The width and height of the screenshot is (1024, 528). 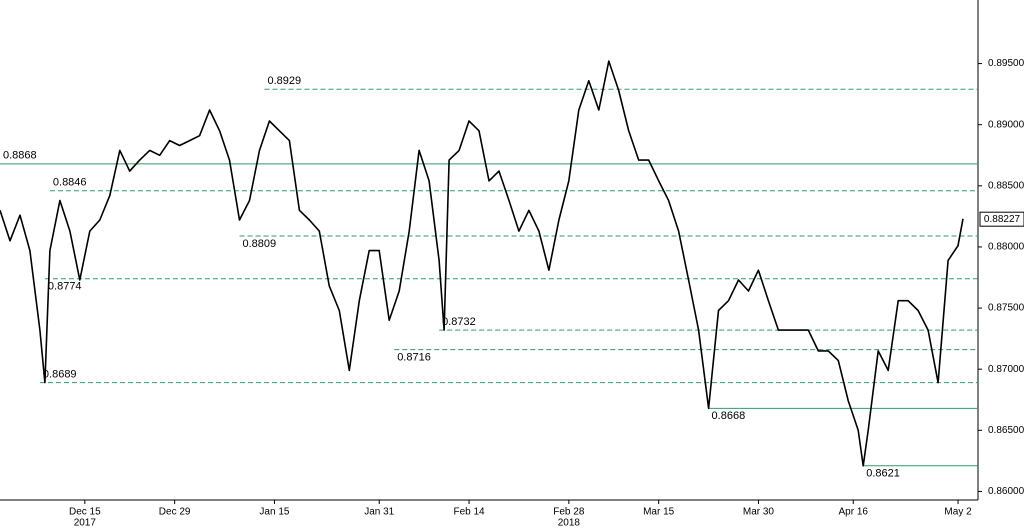 What do you see at coordinates (85, 512) in the screenshot?
I see `x-tick-label: Dec 15` at bounding box center [85, 512].